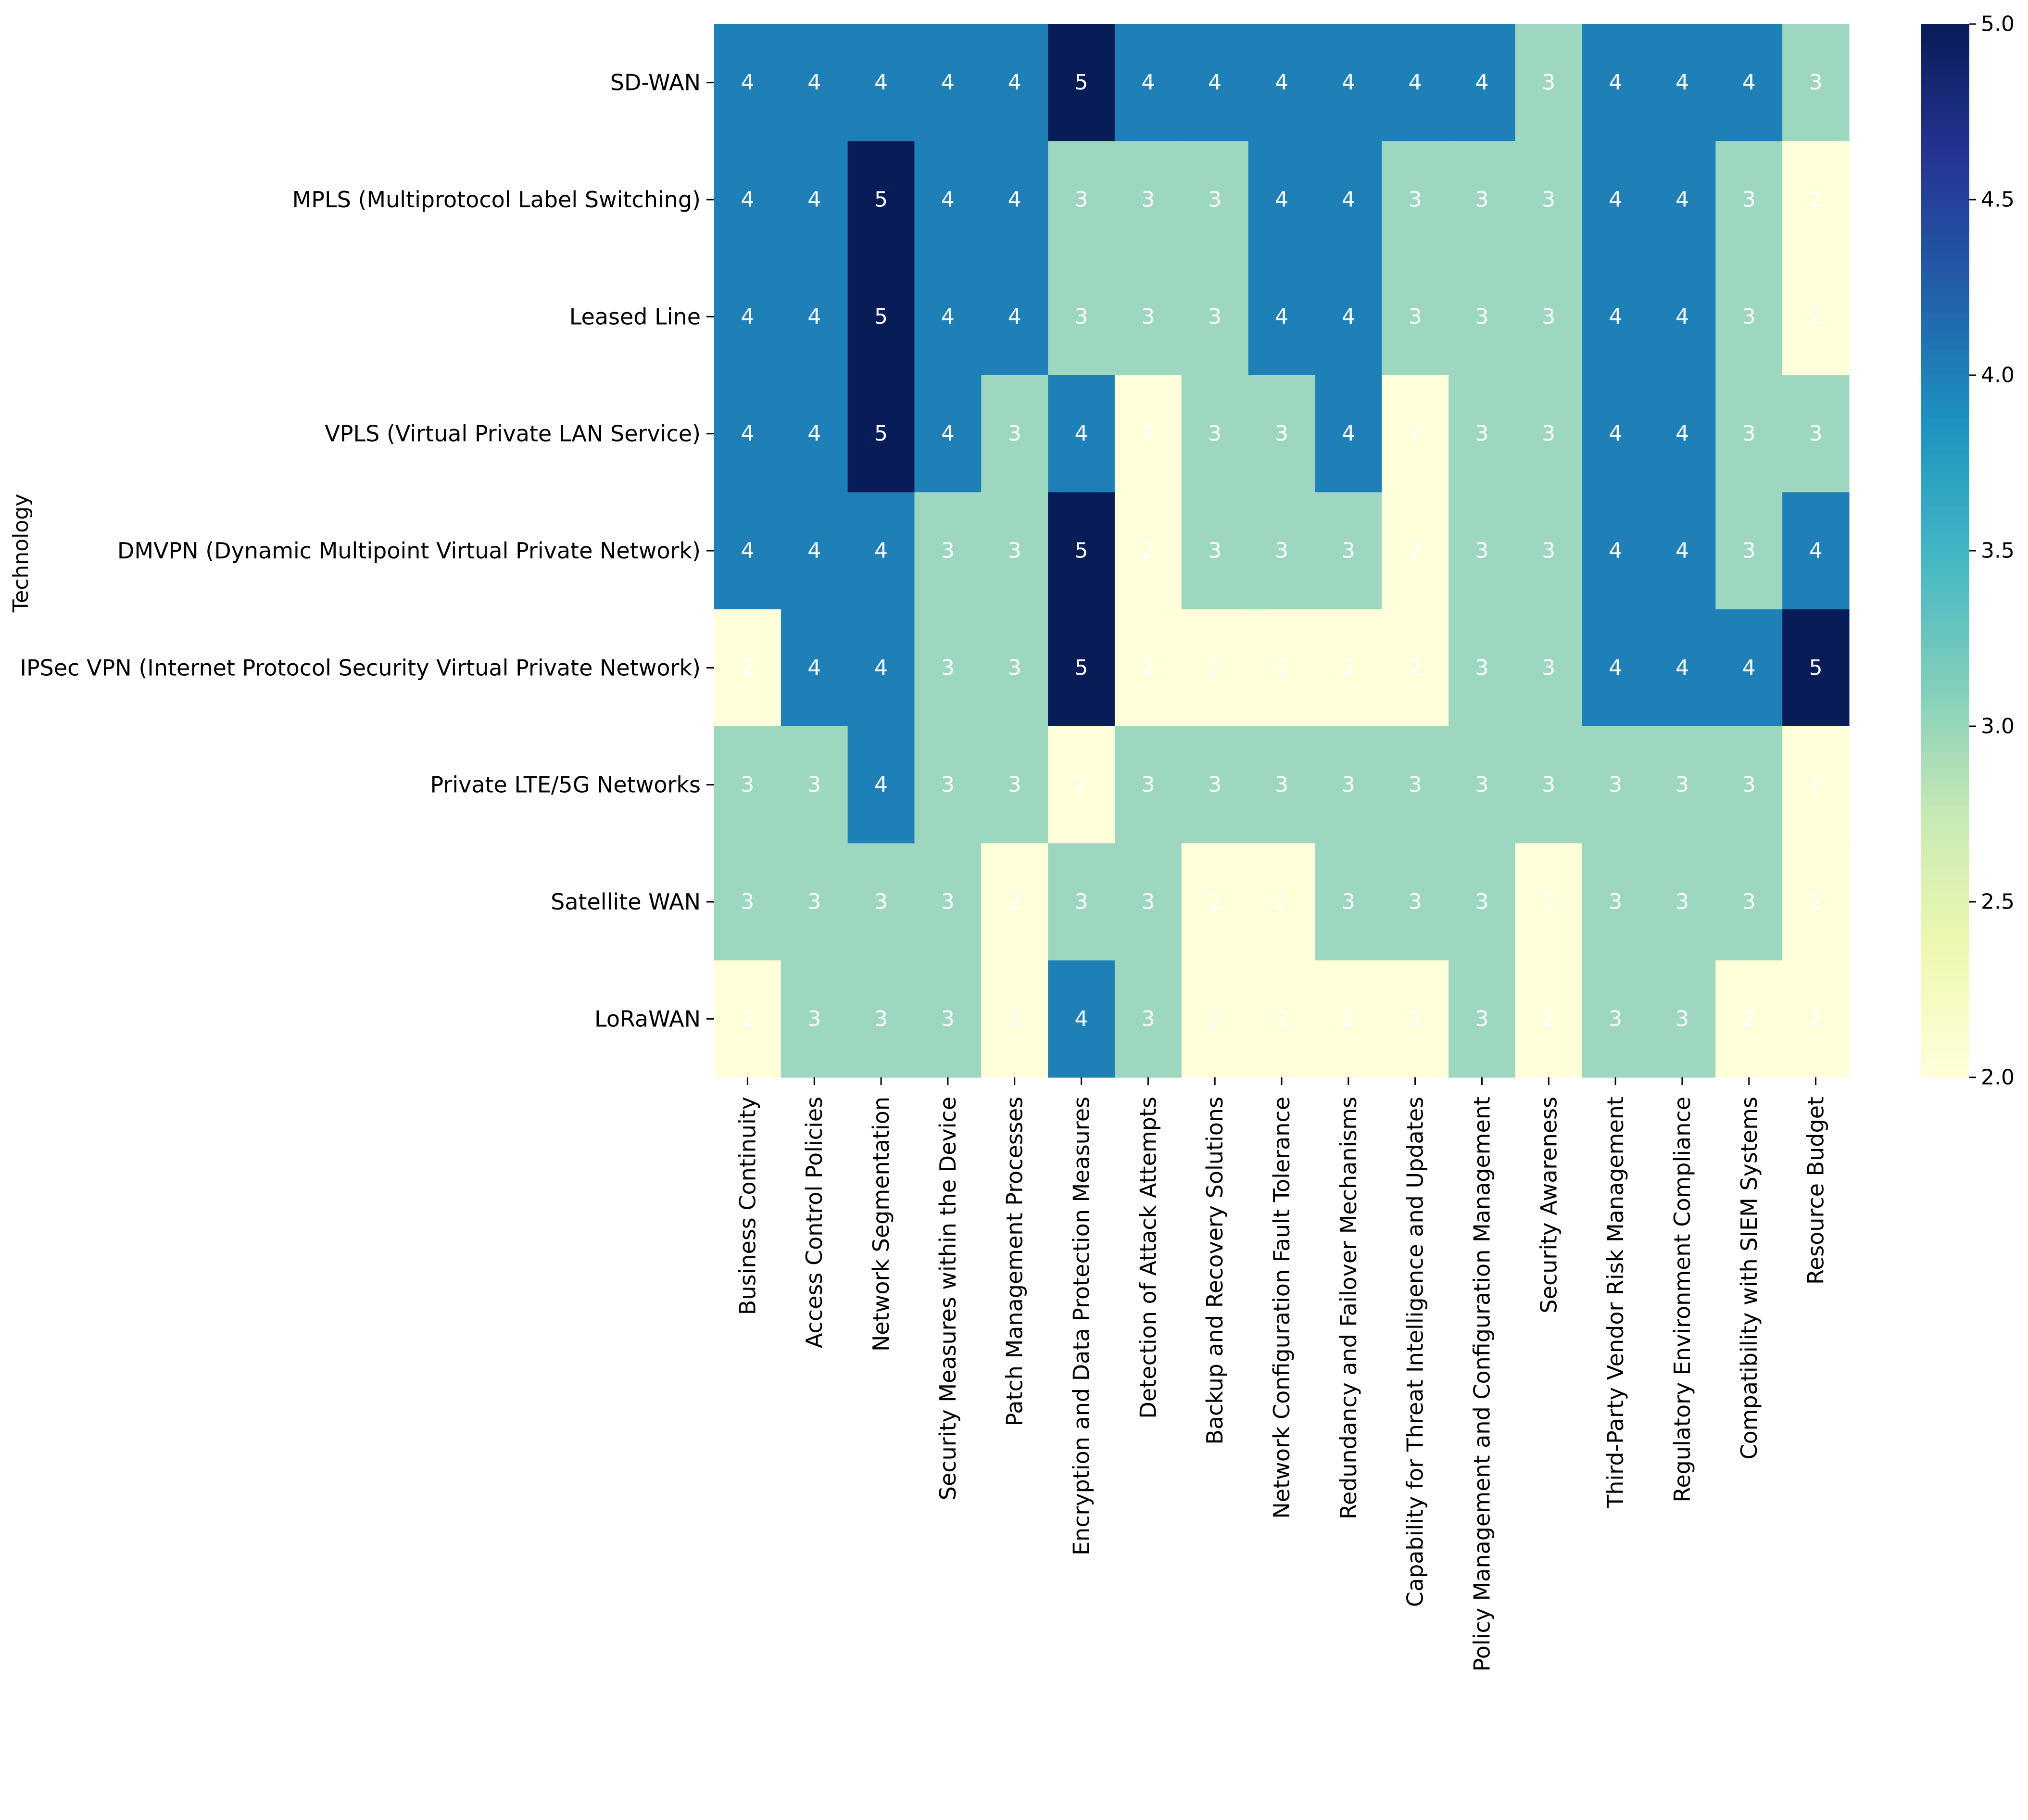 The height and width of the screenshot is (1820, 2028). What do you see at coordinates (513, 434) in the screenshot?
I see `y-tick-label: VPLS (Virtual Private LAN Service)` at bounding box center [513, 434].